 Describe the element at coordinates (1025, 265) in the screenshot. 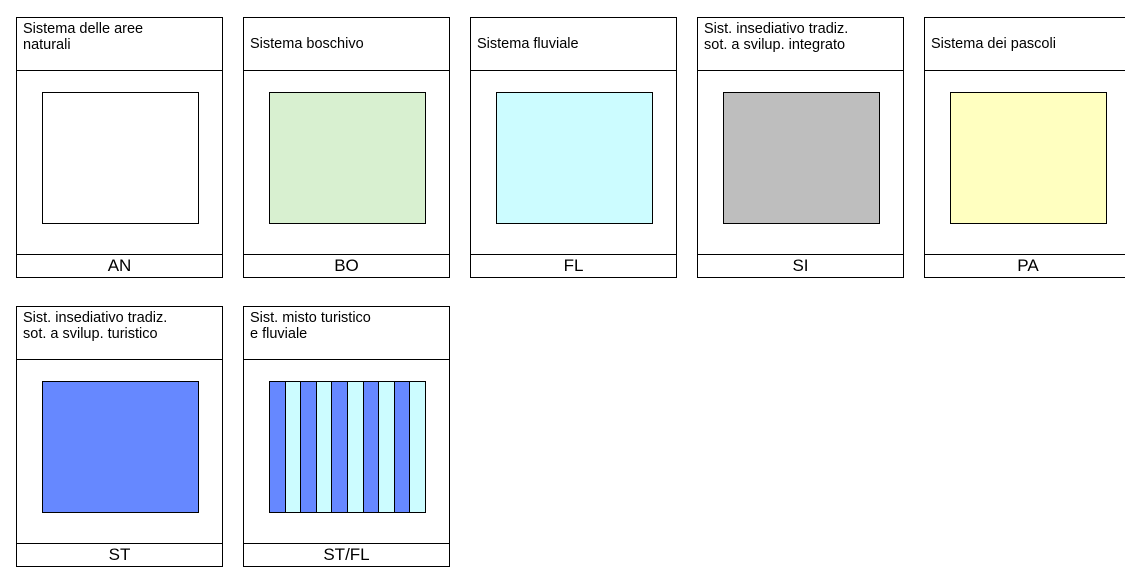

I see `legend-item-code: PA` at that location.